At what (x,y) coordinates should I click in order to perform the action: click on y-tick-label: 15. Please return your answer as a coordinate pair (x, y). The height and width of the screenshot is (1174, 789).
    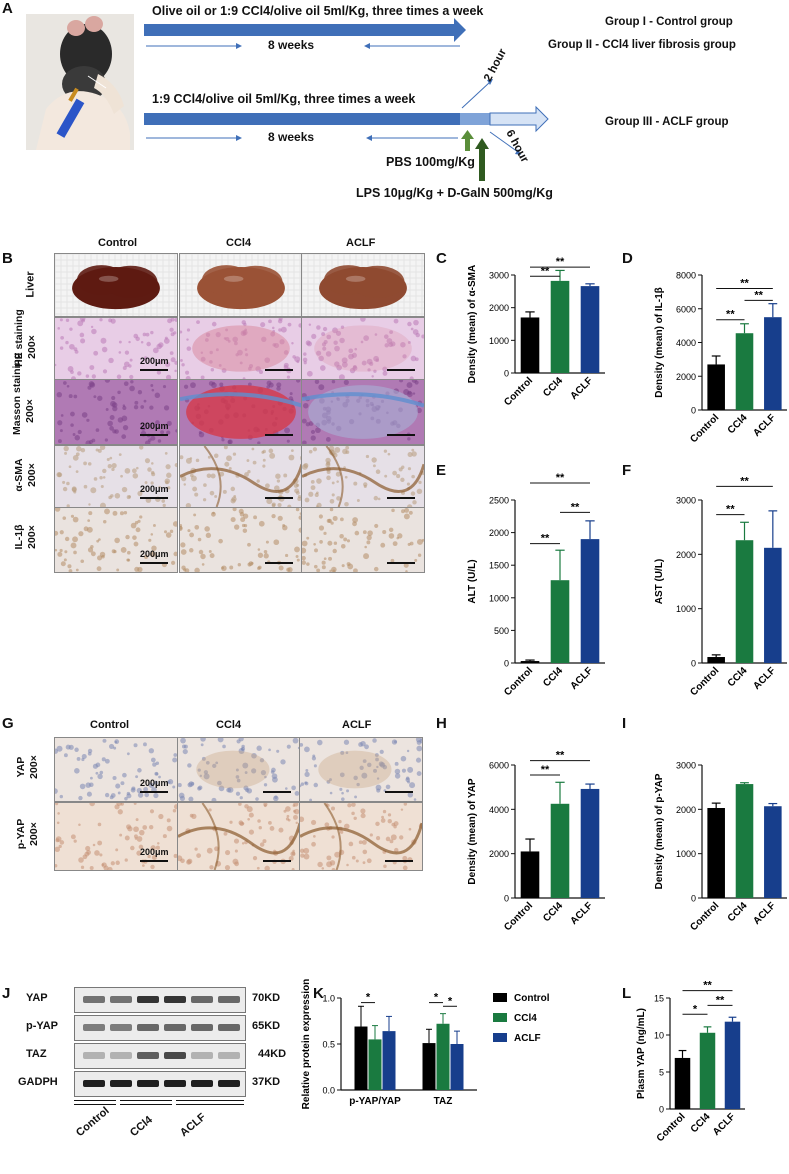
    Looking at the image, I should click on (659, 999).